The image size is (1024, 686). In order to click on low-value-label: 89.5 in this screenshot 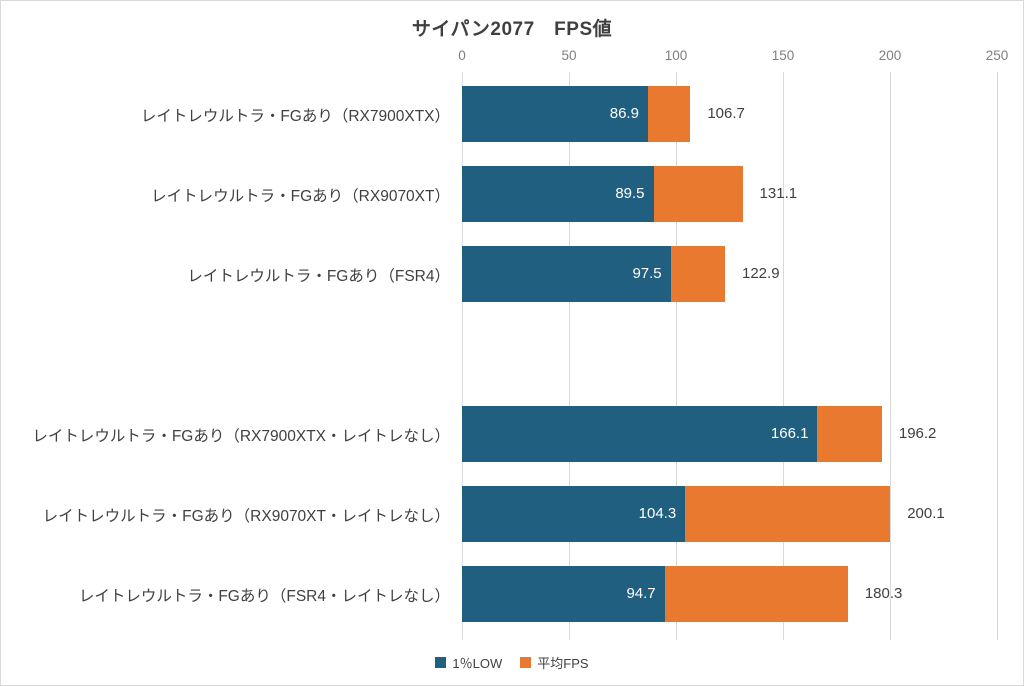, I will do `click(630, 193)`.